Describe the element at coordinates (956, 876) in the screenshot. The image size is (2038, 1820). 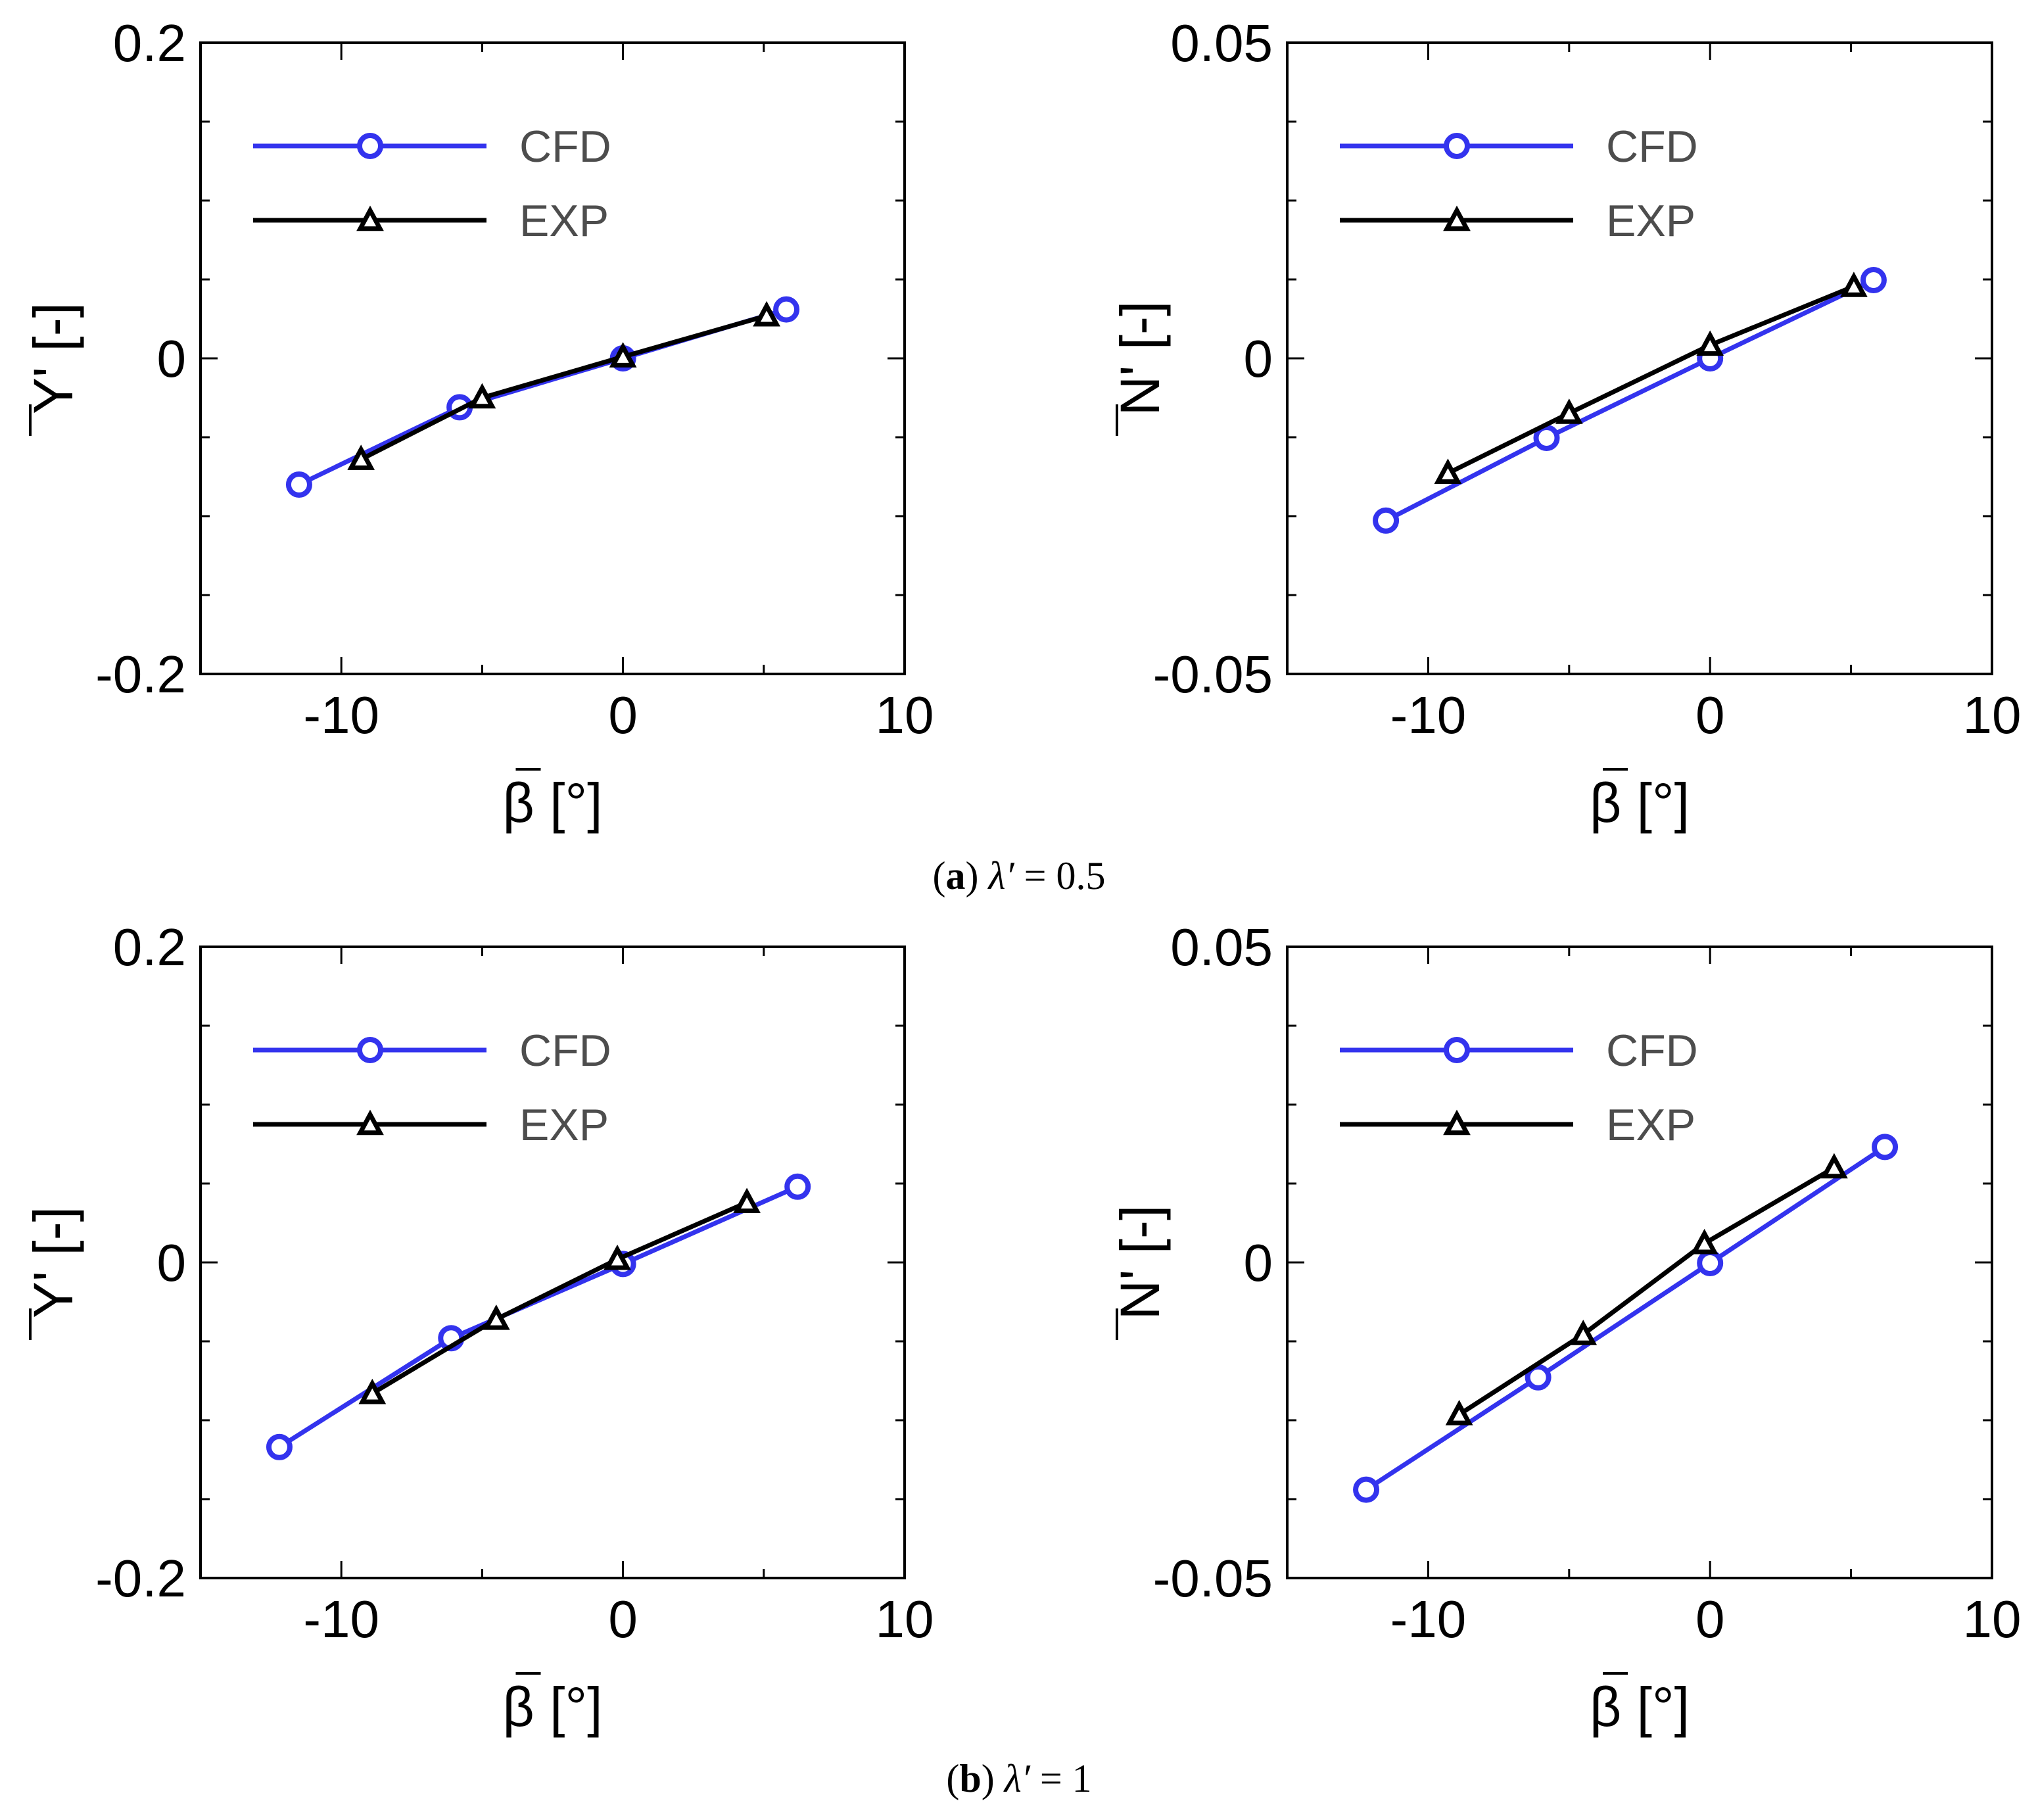
I see `caption-letter: a` at that location.